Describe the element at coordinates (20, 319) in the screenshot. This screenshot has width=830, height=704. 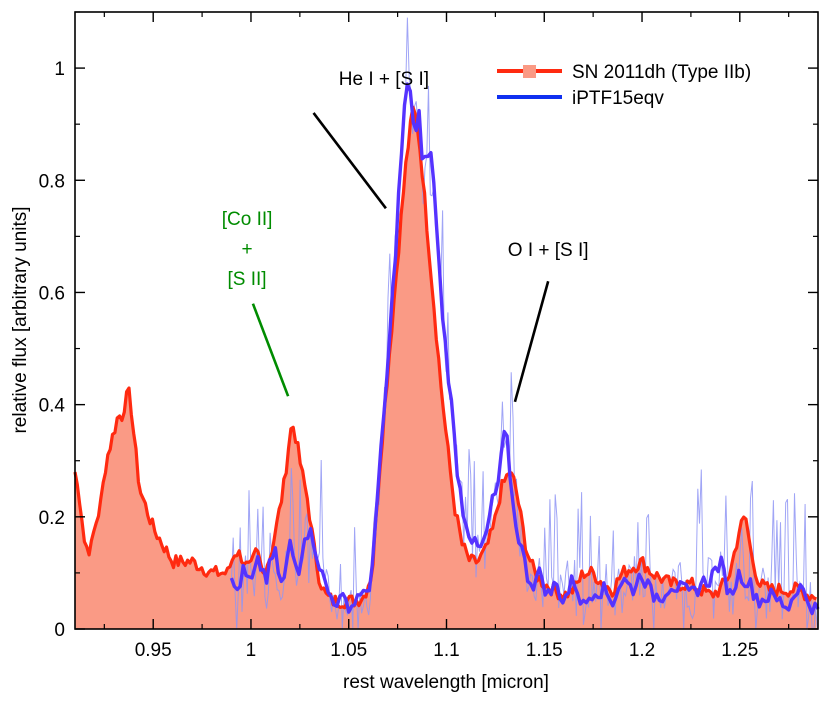
I see `y-axis-label: relative flux [arbitrary units]` at that location.